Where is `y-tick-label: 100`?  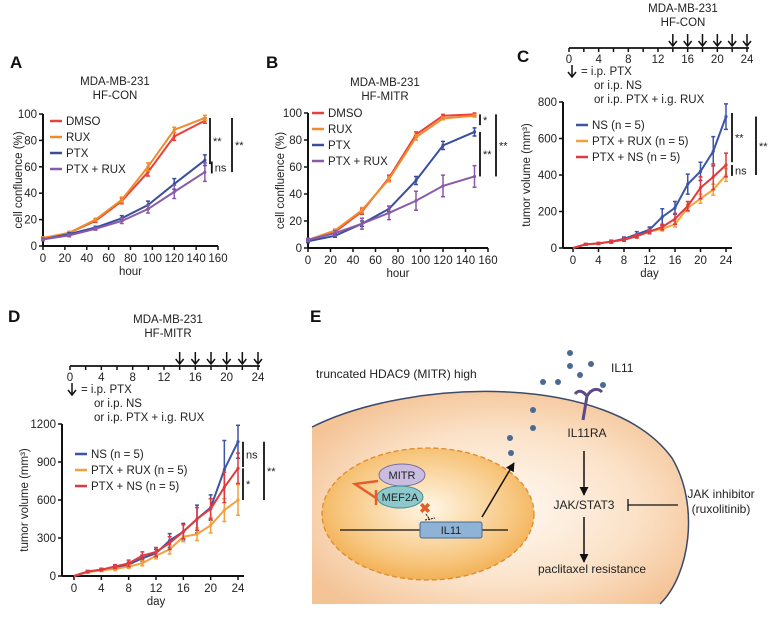
y-tick-label: 100 is located at coordinates (27, 115).